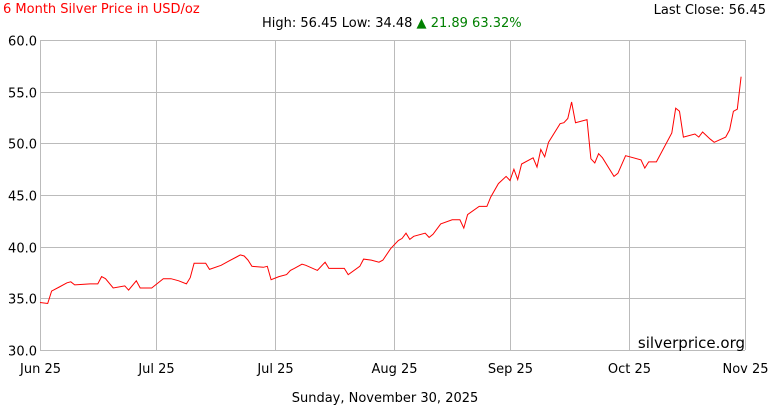  I want to click on chart-title: 6 Month Silver Price in USD/oz, so click(101, 9).